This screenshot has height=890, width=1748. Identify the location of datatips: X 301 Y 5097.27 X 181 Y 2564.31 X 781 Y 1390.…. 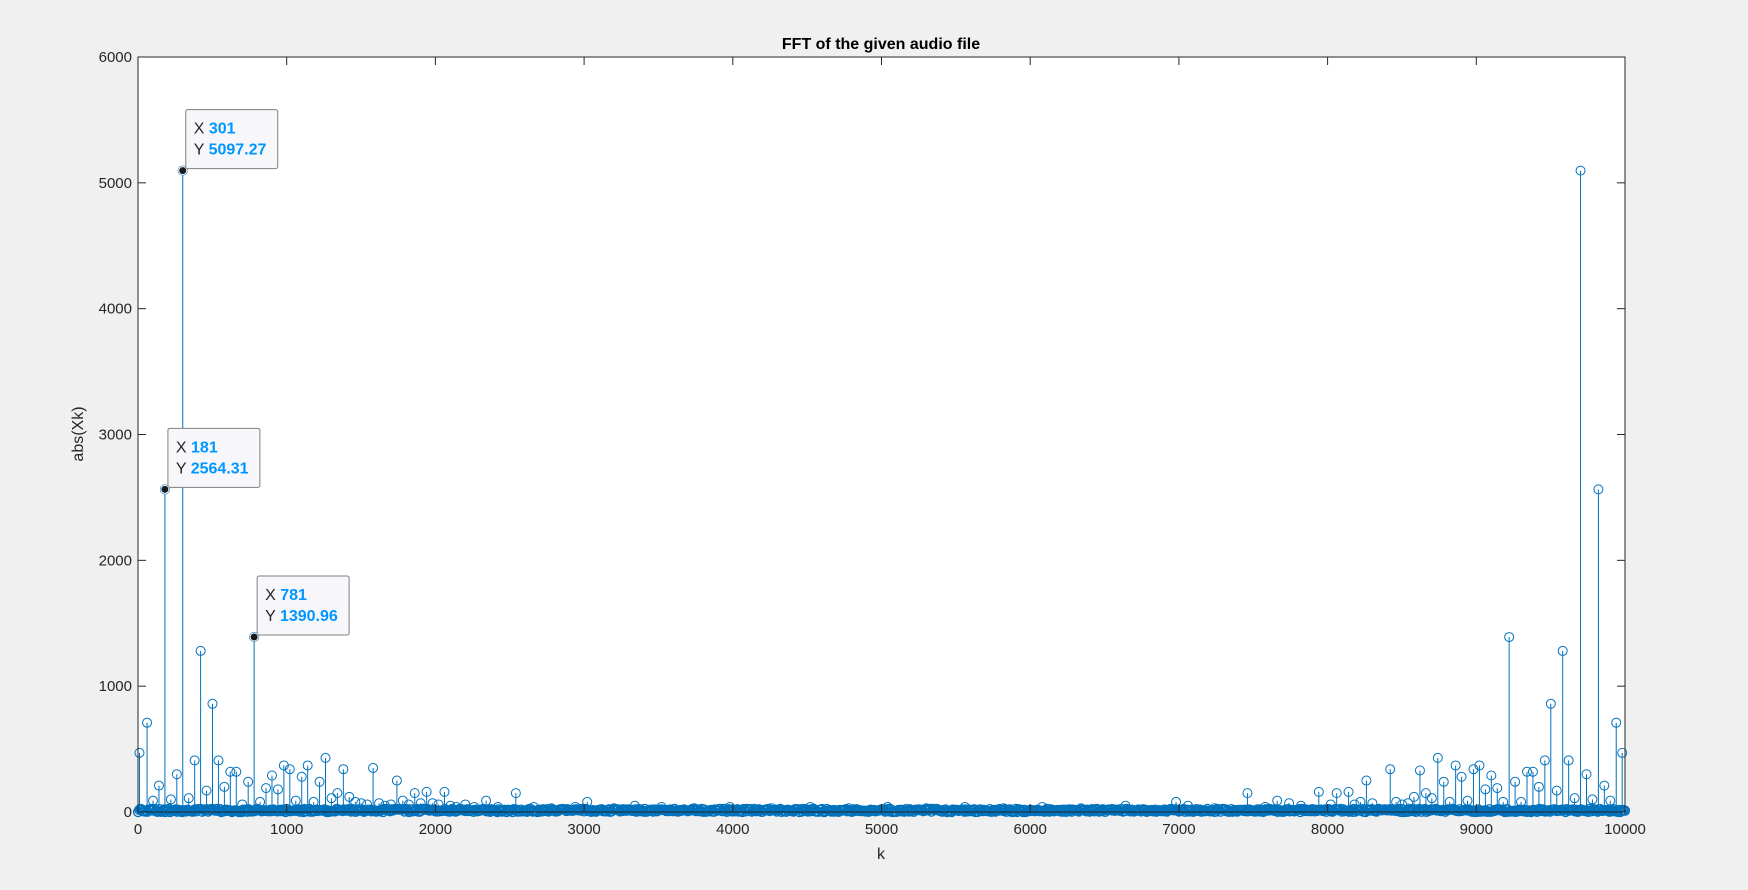
(255, 375).